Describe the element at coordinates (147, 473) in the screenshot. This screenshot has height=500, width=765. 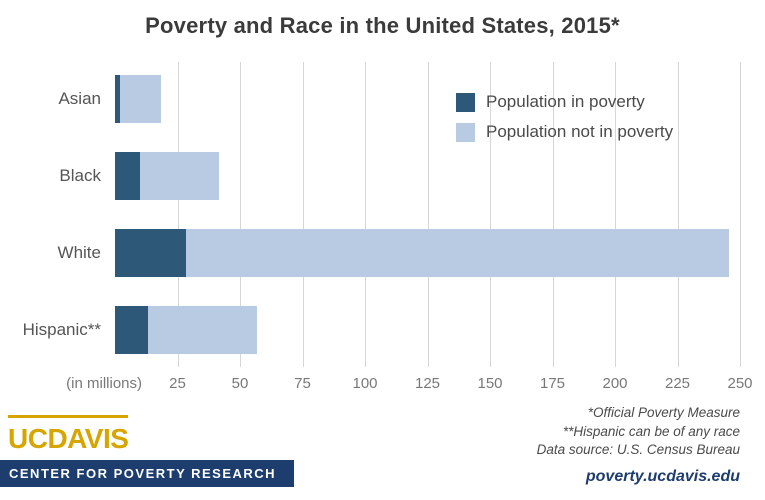
I see `center-for-poverty-research-band: CENTER FOR POVERTY RESEARCH` at that location.